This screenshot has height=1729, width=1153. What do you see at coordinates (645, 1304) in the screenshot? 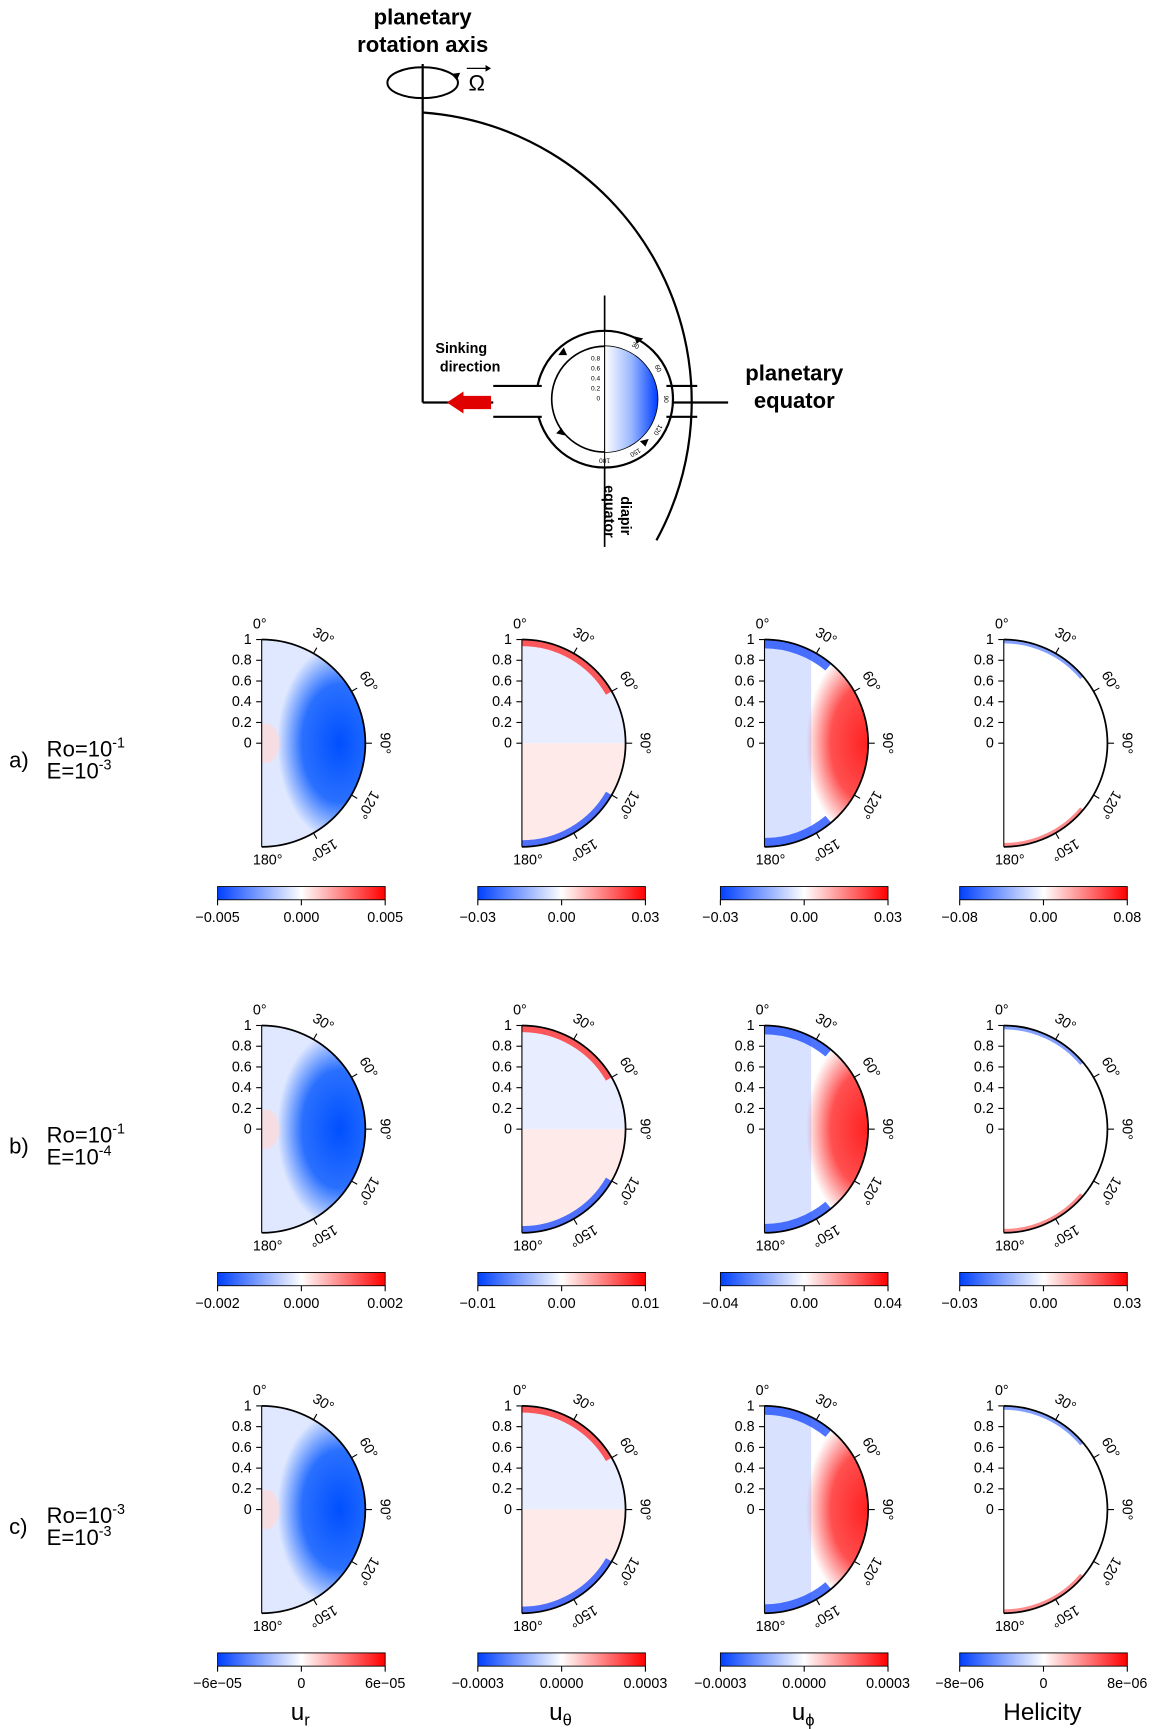
I see `colorbar-label: 0.01` at bounding box center [645, 1304].